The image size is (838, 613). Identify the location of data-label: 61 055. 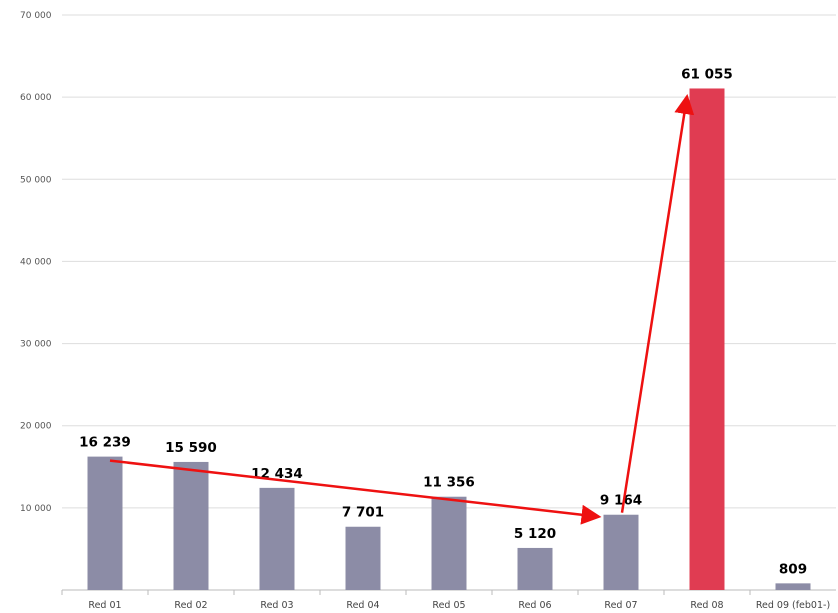
(707, 74).